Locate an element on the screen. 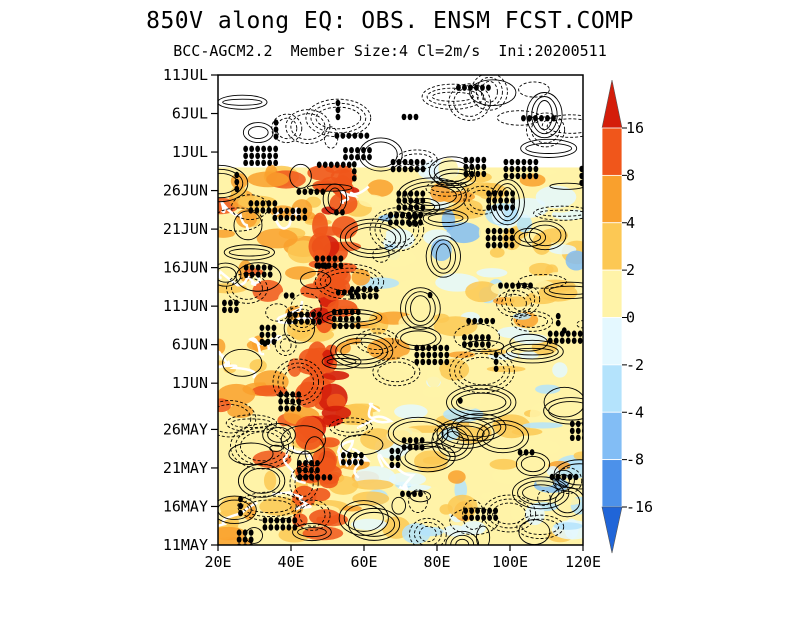  colorbar-top-triangle is located at coordinates (612, 104).